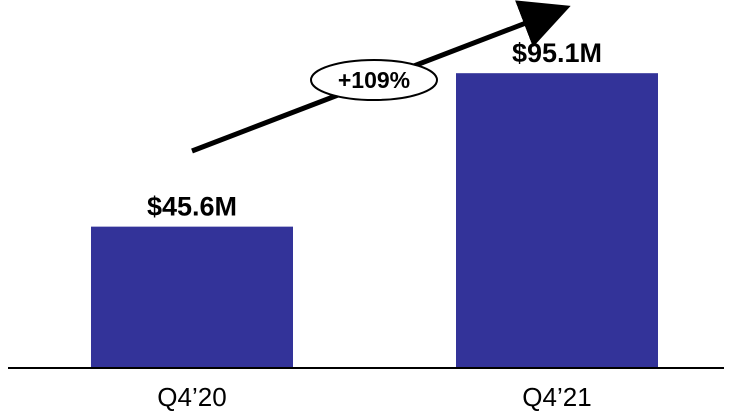  What do you see at coordinates (191, 397) in the screenshot?
I see `category-label-q4-20: Q4’20` at bounding box center [191, 397].